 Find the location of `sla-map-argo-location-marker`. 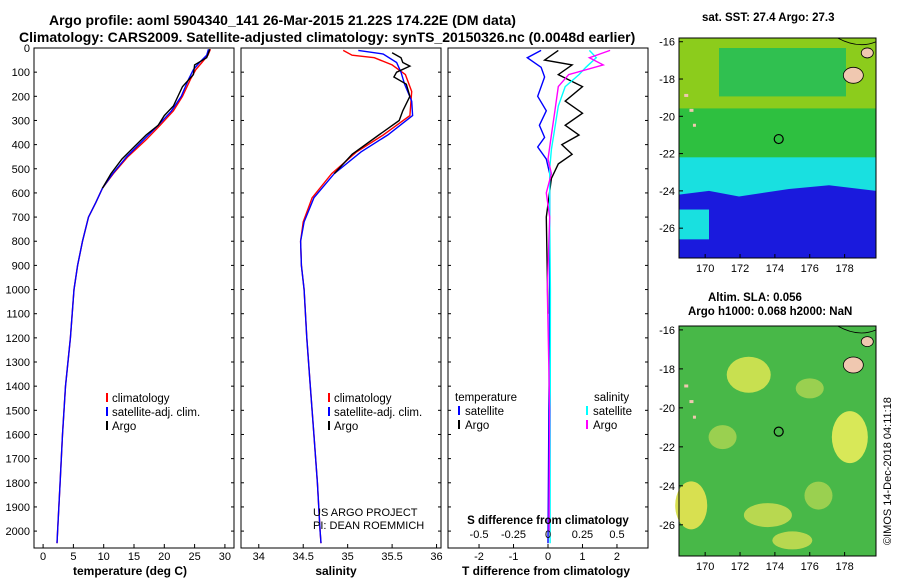

sla-map-argo-location-marker is located at coordinates (778, 431).